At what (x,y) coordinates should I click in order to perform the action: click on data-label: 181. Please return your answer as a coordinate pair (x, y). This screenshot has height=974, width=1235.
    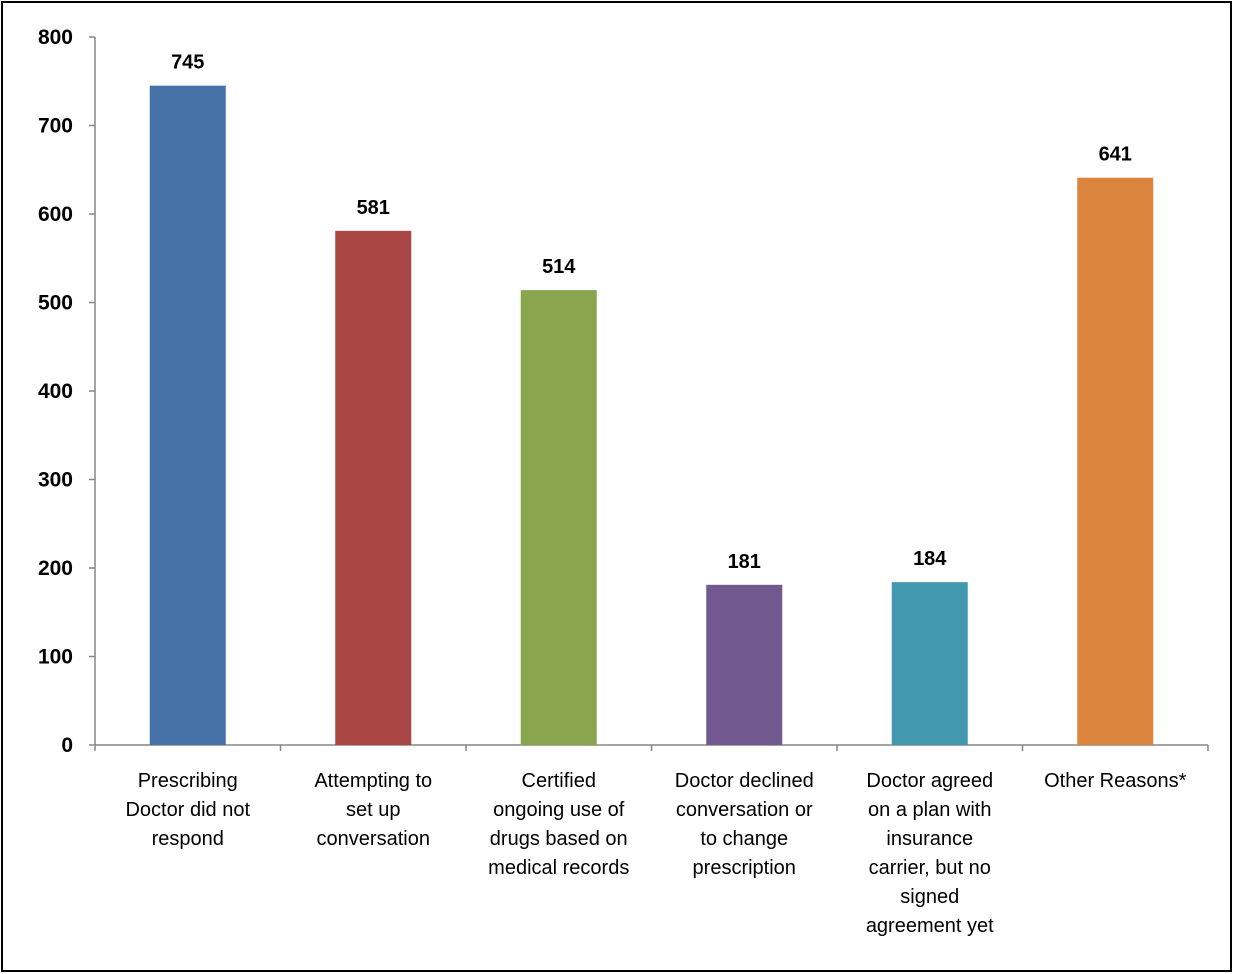
    Looking at the image, I should click on (744, 562).